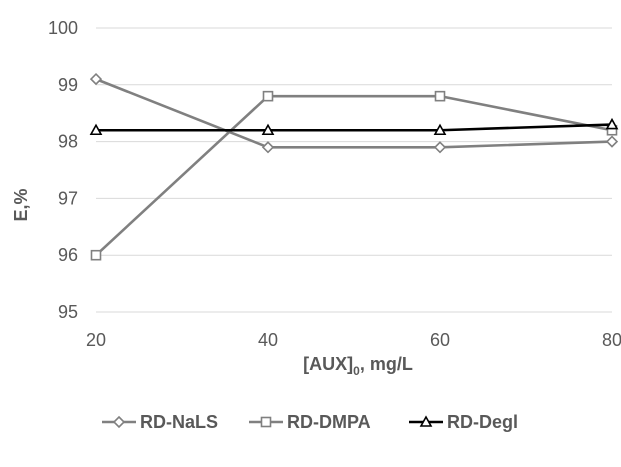 The image size is (621, 467). What do you see at coordinates (68, 142) in the screenshot?
I see `y-tick-label: 98` at bounding box center [68, 142].